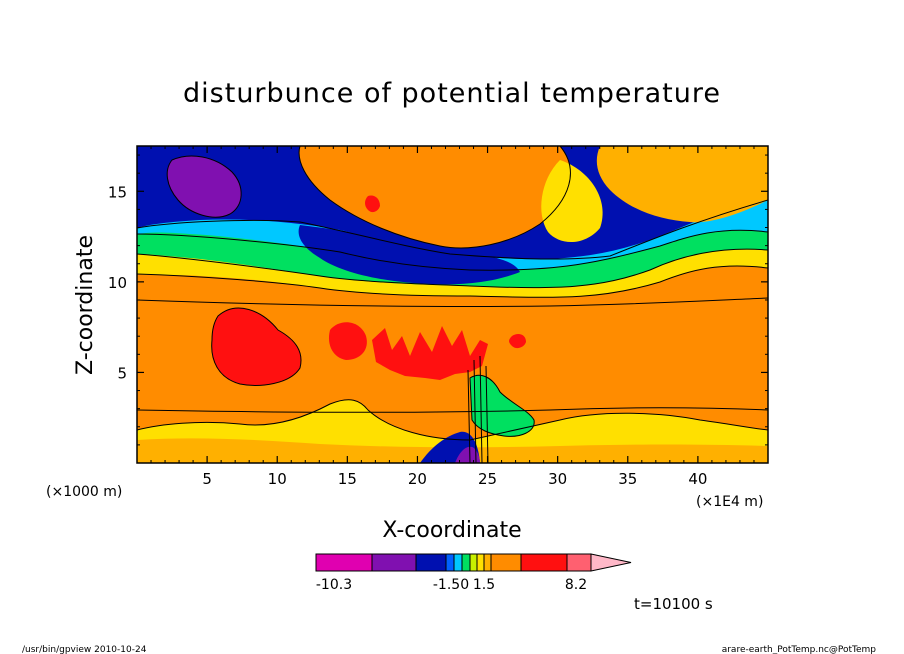 The image size is (904, 654). I want to click on x-axis-label: X-coordinate, so click(451, 530).